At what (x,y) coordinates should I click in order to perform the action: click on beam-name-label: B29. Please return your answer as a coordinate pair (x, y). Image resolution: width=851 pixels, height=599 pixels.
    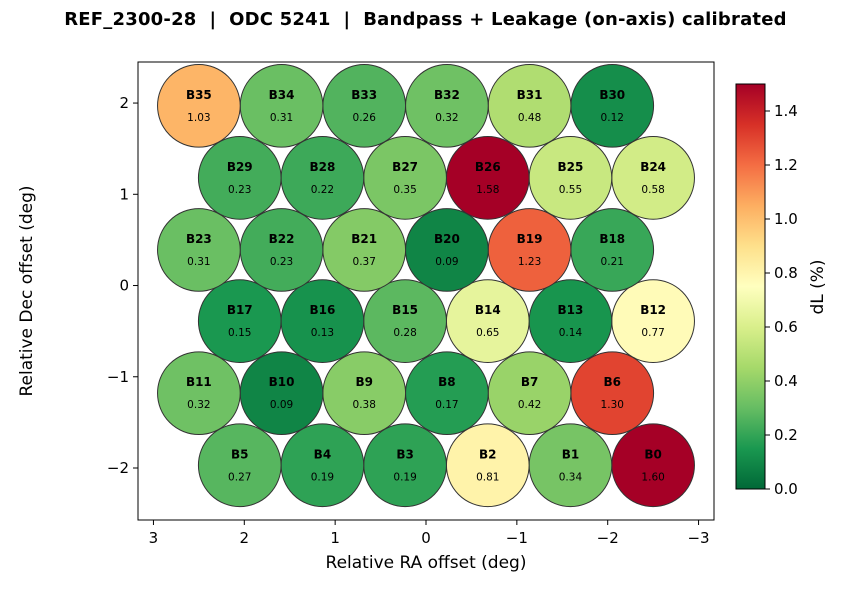
    Looking at the image, I should click on (240, 167).